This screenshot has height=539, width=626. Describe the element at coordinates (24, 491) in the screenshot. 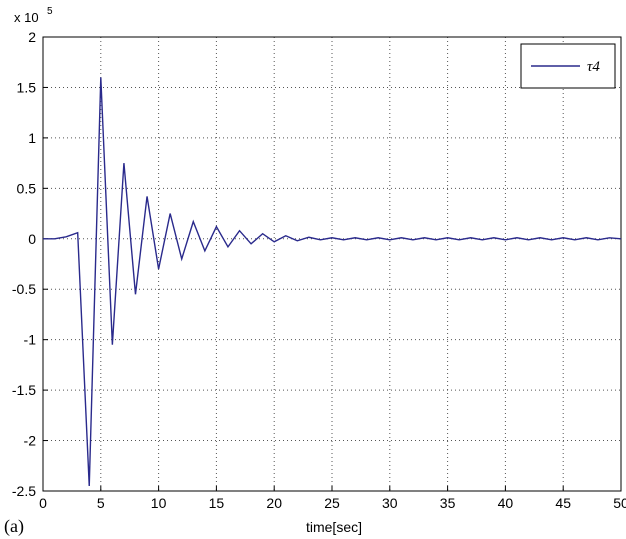

I see `y-tick-label: -2.5` at that location.